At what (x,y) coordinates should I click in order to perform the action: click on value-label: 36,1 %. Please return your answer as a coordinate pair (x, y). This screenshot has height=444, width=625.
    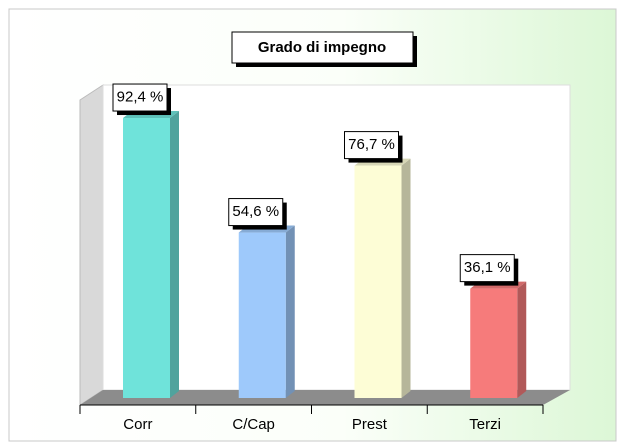
    Looking at the image, I should click on (487, 267).